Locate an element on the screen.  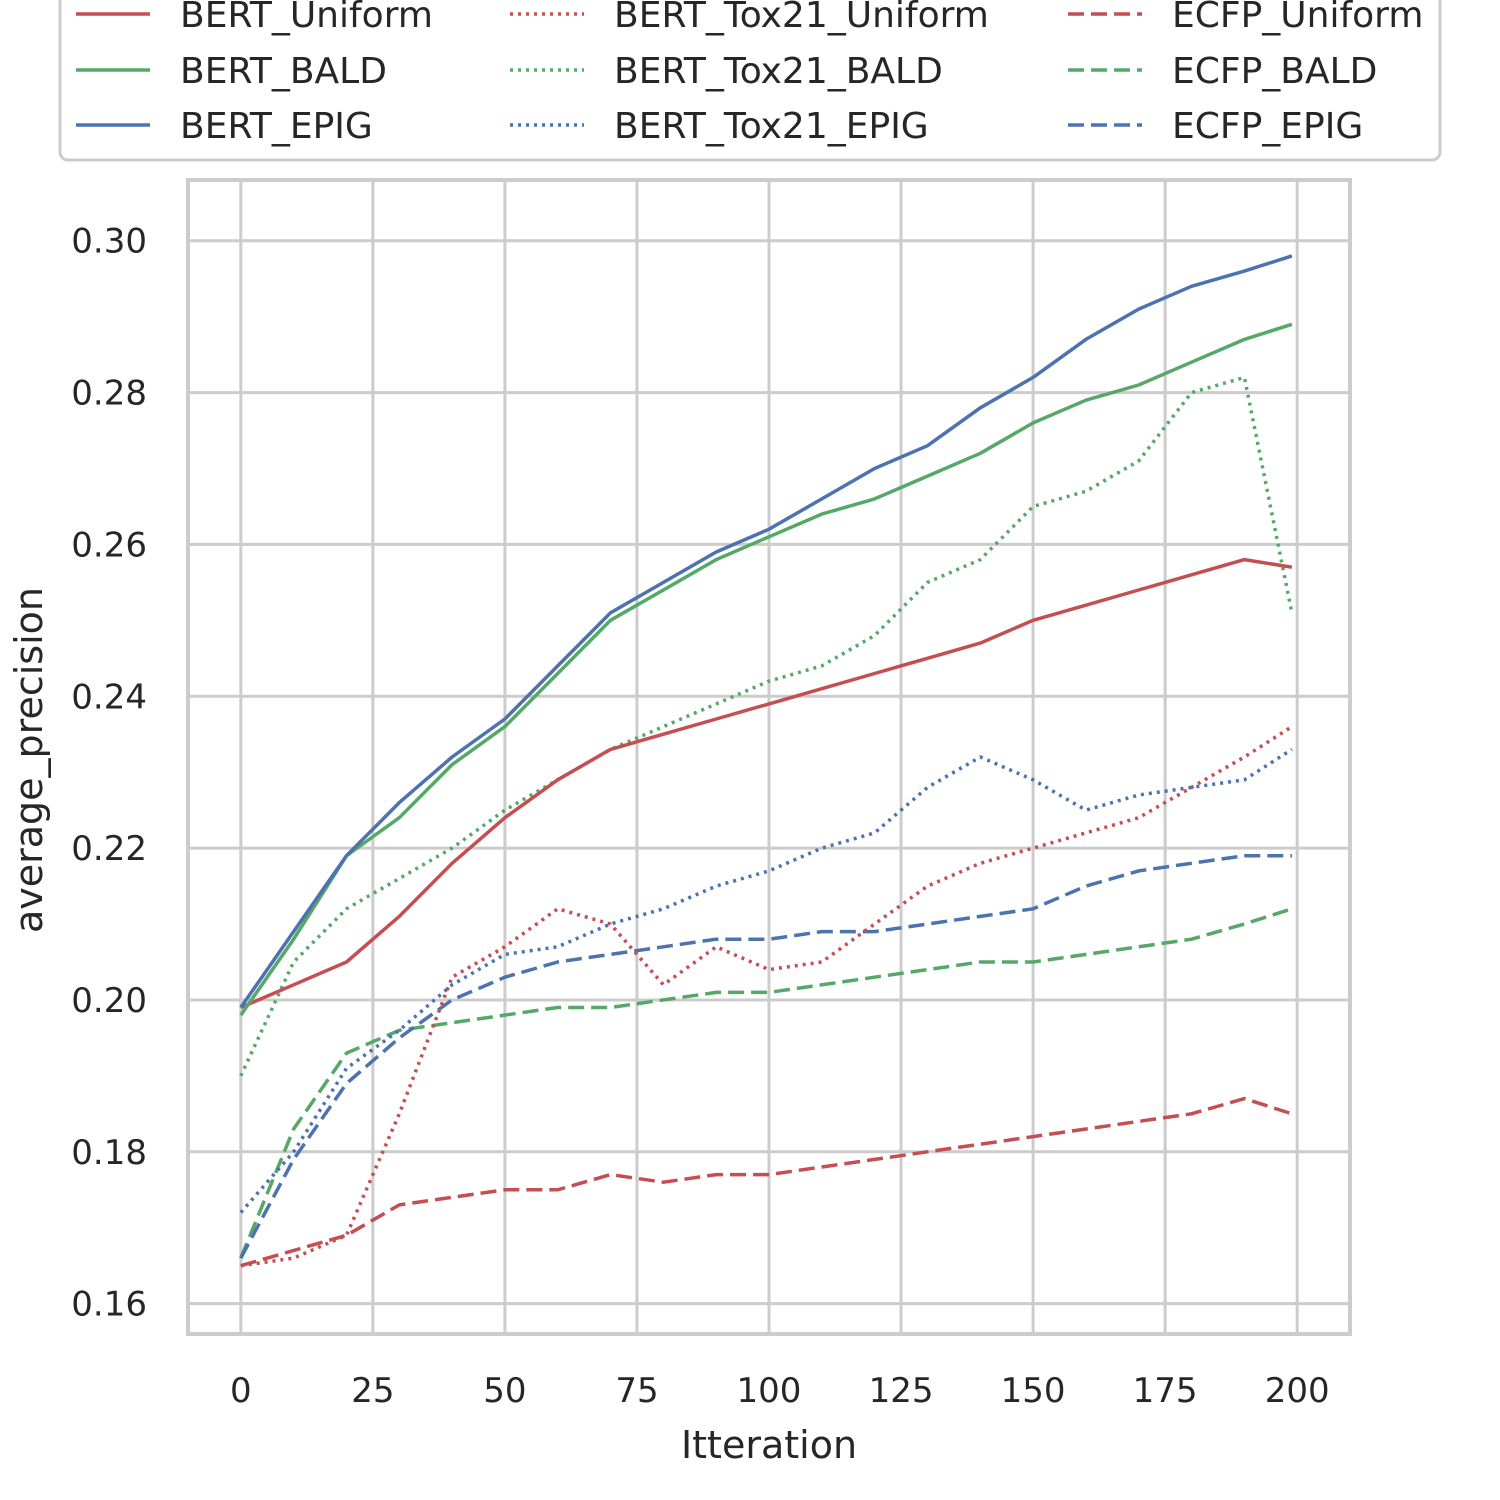
legend-label: BERT_Uniform is located at coordinates (306, 18).